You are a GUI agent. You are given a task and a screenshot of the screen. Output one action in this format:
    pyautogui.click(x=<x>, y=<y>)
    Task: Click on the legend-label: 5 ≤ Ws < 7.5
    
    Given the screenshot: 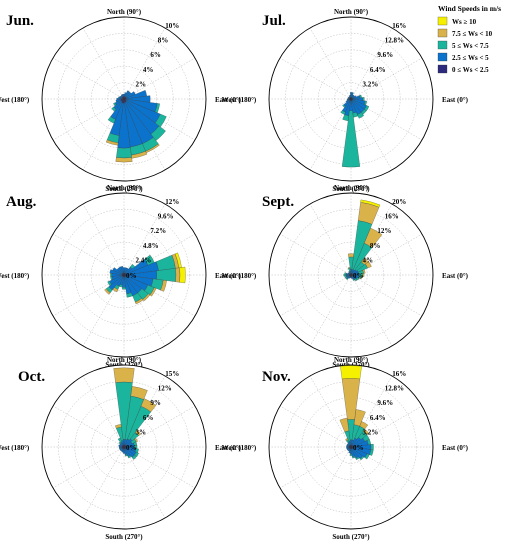 What is the action you would take?
    pyautogui.click(x=470, y=46)
    